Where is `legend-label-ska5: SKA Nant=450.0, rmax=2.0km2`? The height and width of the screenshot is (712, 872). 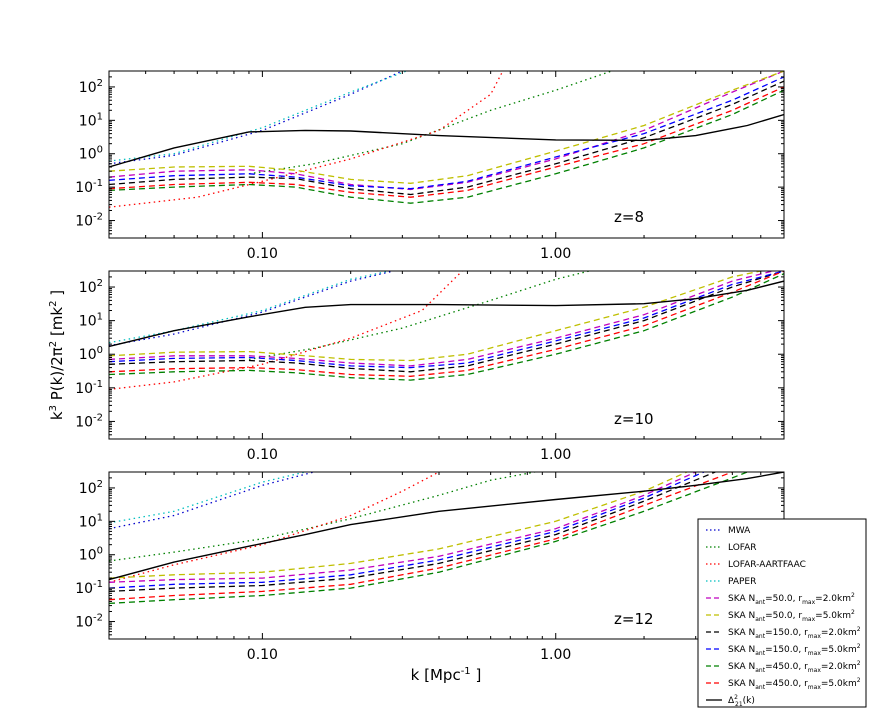
legend-label-ska5: SKA Nant=450.0, rmax=2.0km2 is located at coordinates (794, 667).